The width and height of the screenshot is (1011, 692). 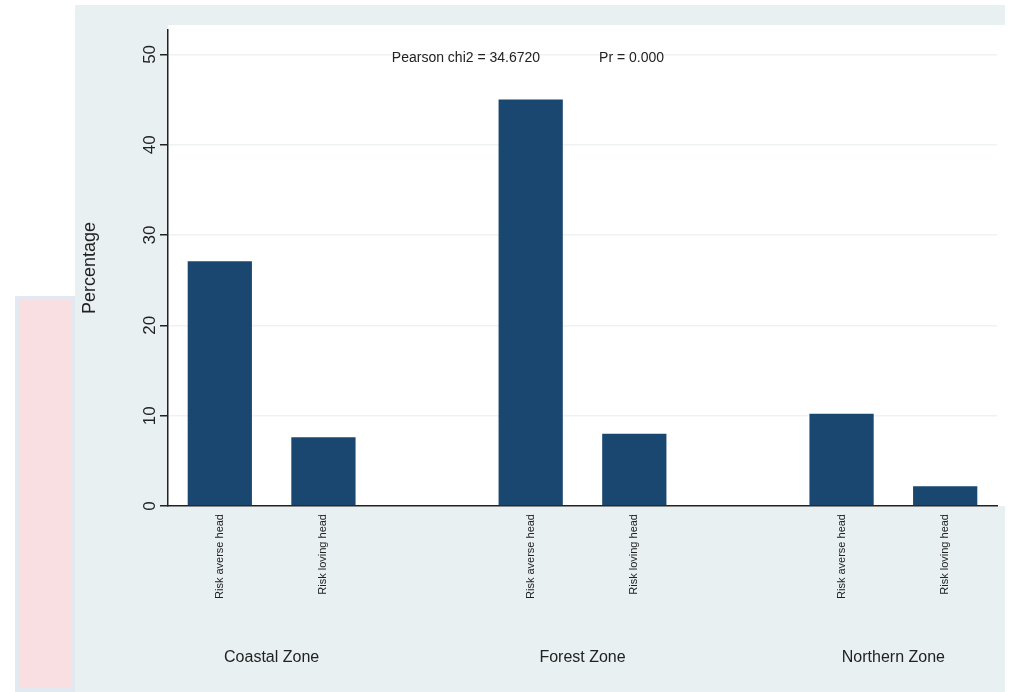 I want to click on y-axis-title: Percentage, so click(x=88, y=268).